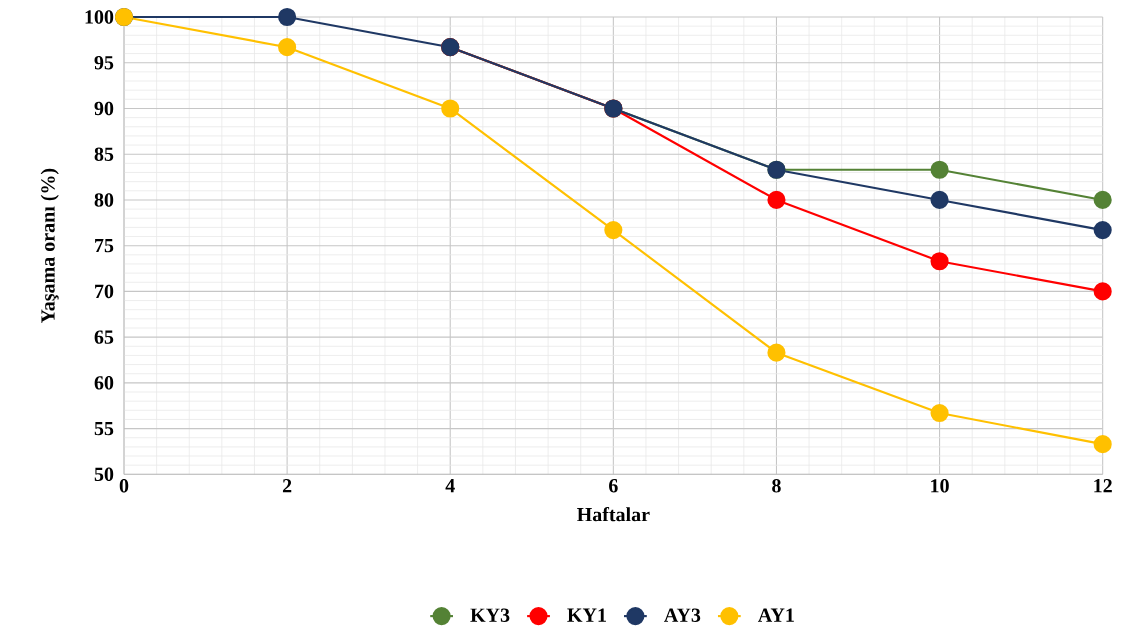 The width and height of the screenshot is (1123, 635). Describe the element at coordinates (613, 486) in the screenshot. I see `x-tick-label: 6` at that location.